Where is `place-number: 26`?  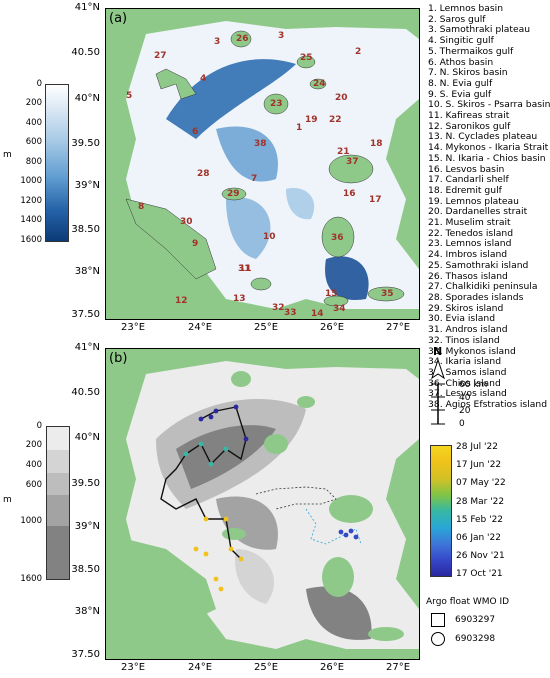 place-number: 26 is located at coordinates (242, 39).